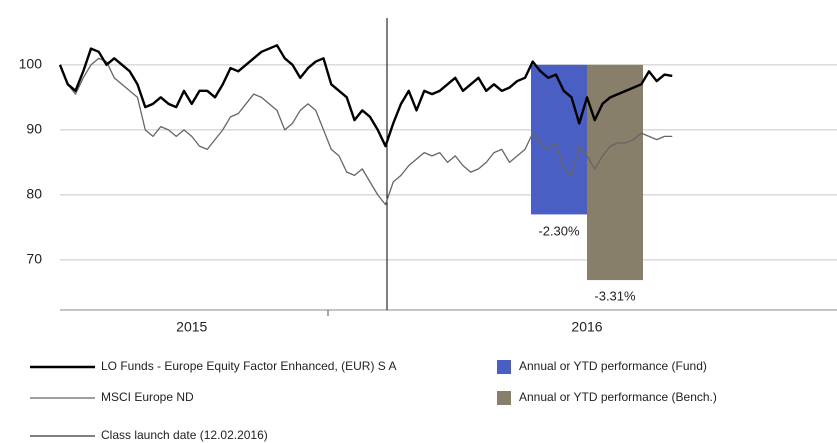  What do you see at coordinates (147, 397) in the screenshot?
I see `legend-label: MSCI Europe ND` at bounding box center [147, 397].